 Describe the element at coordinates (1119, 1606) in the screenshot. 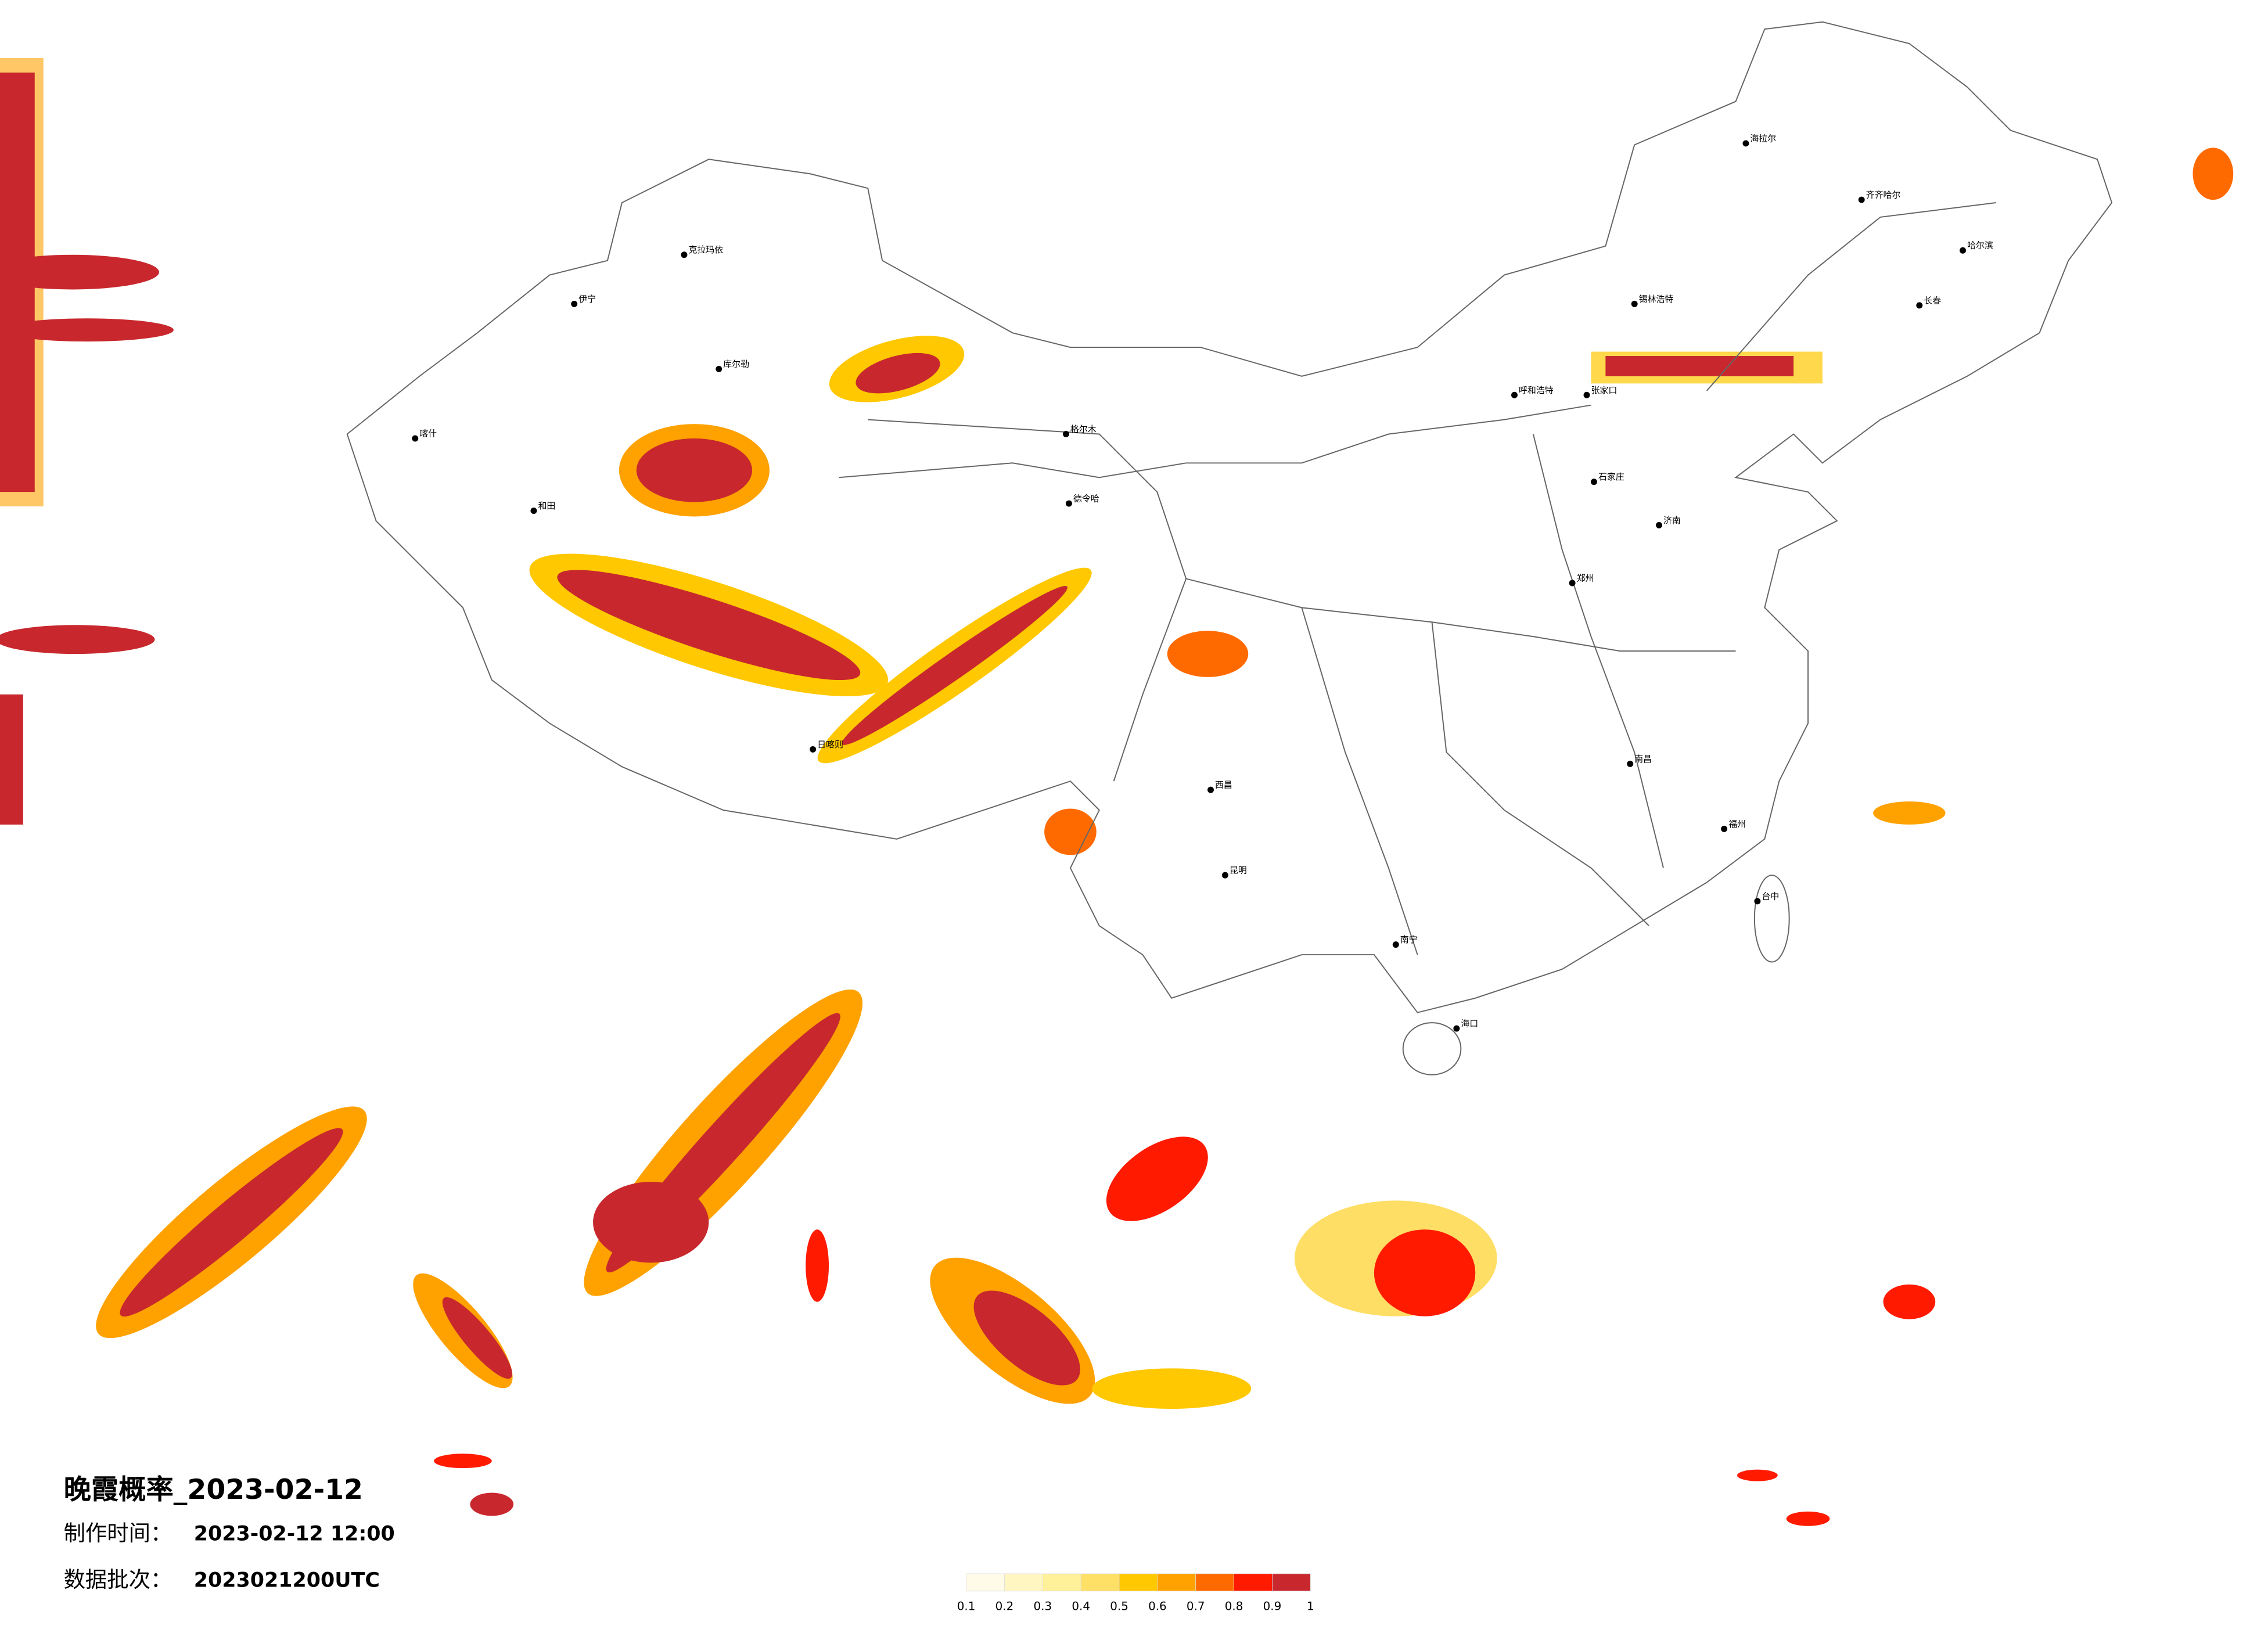

I see `legend-tick-label: 0.5` at that location.